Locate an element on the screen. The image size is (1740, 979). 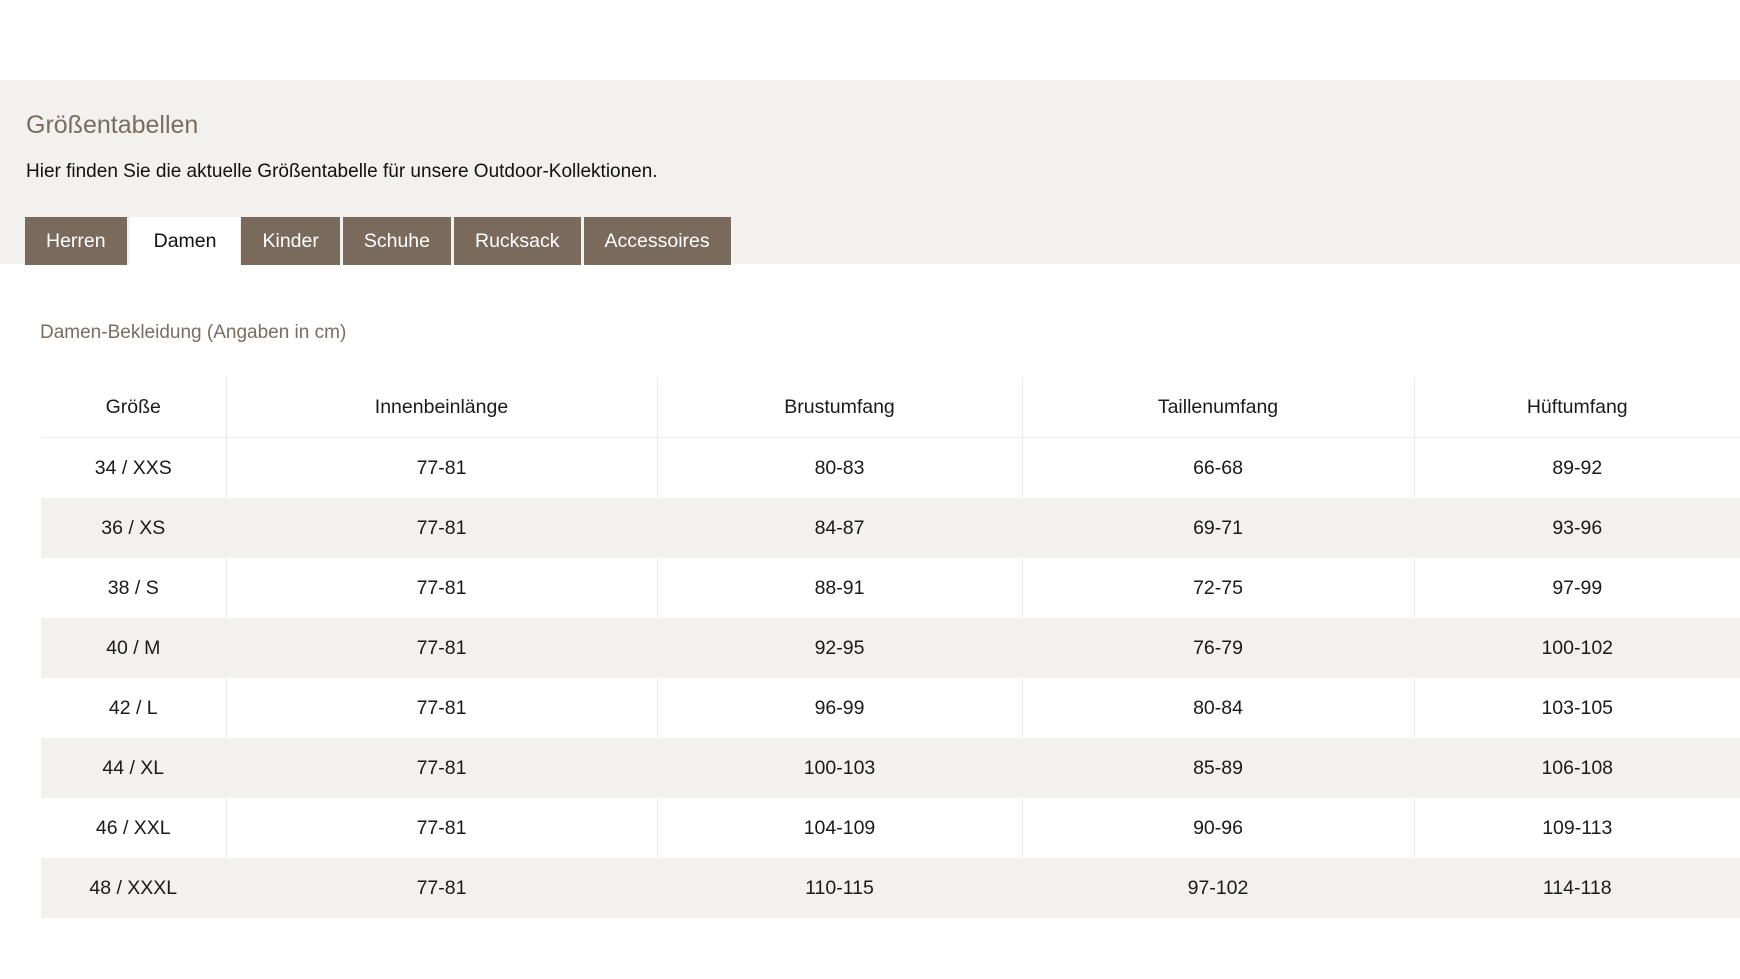
table-row: 42 / L 77-81 96-99 80-84 103-105 is located at coordinates (890, 708).